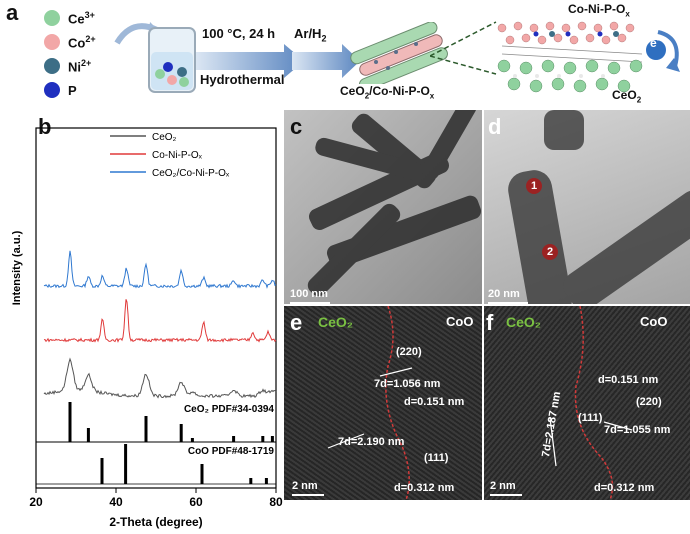 The width and height of the screenshot is (690, 534). What do you see at coordinates (239, 33) in the screenshot?
I see `step1-condition: 100 °C, 24 h` at bounding box center [239, 33].